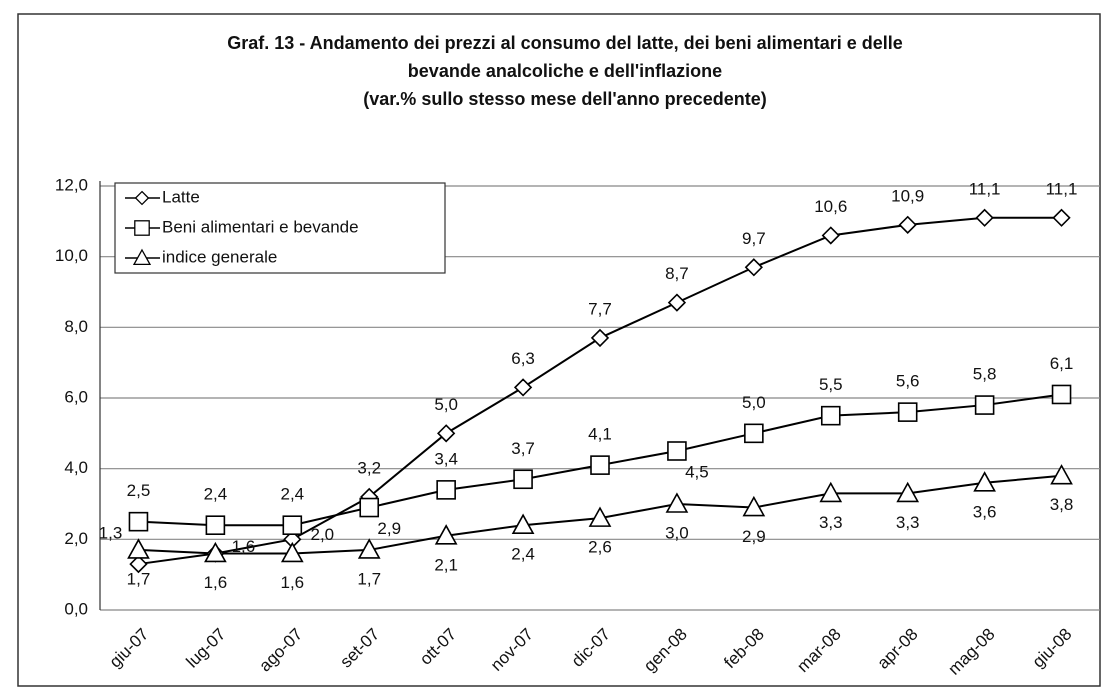 This screenshot has height=688, width=1105. I want to click on data-label: 3,7, so click(523, 448).